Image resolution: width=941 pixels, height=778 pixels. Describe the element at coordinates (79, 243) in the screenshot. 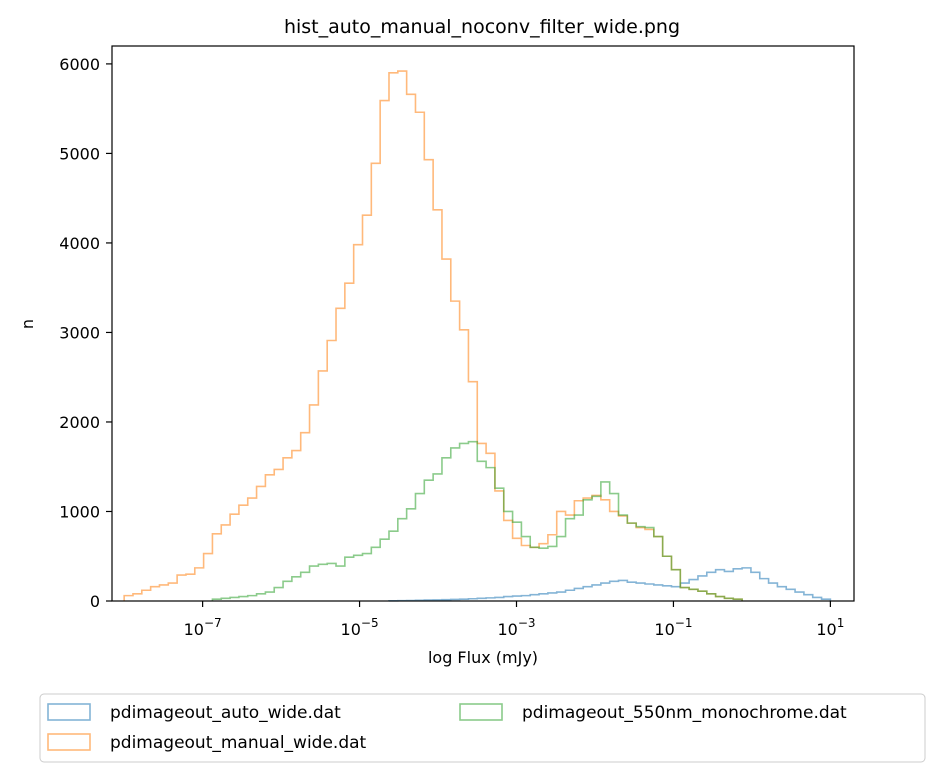

I see `y-tick-label-4: 4000` at that location.